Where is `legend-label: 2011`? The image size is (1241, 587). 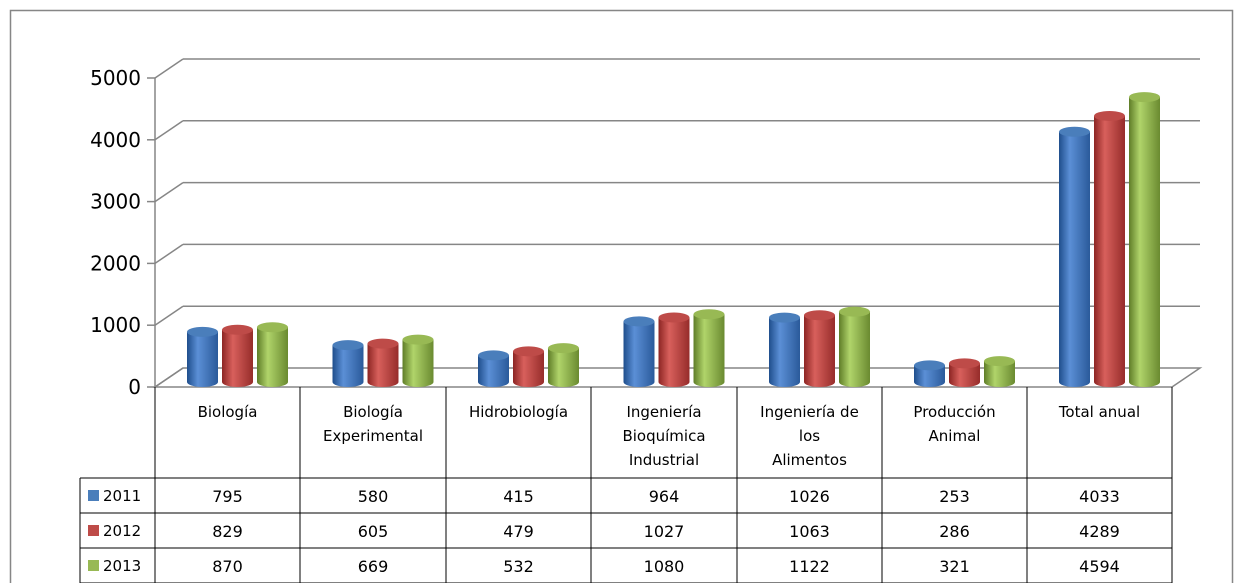 legend-label: 2011 is located at coordinates (122, 496).